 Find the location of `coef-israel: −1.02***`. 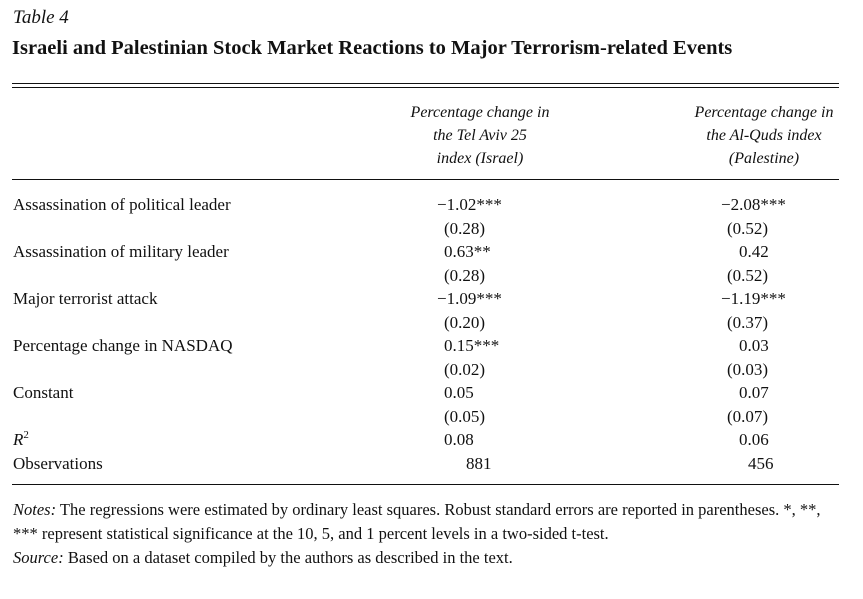

coef-israel: −1.02*** is located at coordinates (469, 204).